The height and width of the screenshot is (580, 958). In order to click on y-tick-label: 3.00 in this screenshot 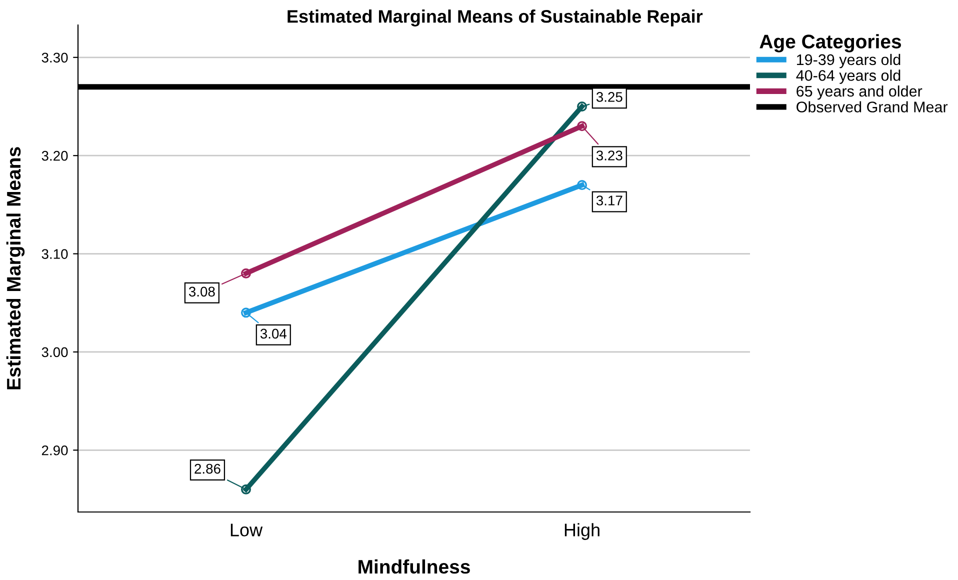, I will do `click(55, 352)`.